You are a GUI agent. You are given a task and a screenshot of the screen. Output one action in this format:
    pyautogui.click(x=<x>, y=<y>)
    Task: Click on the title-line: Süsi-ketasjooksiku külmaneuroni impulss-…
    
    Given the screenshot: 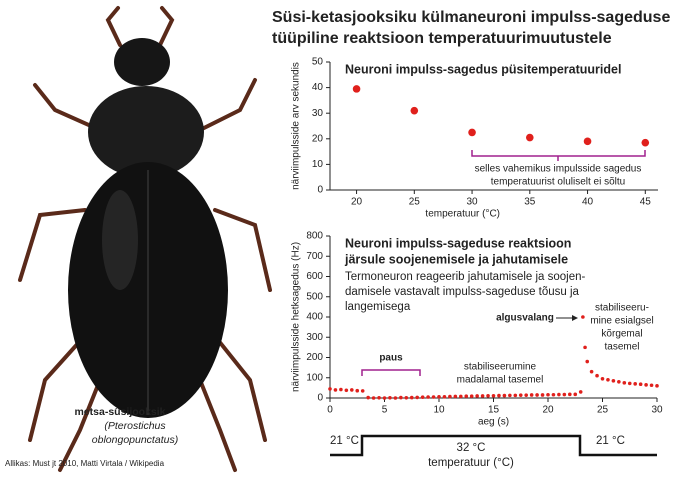 What is the action you would take?
    pyautogui.click(x=471, y=17)
    